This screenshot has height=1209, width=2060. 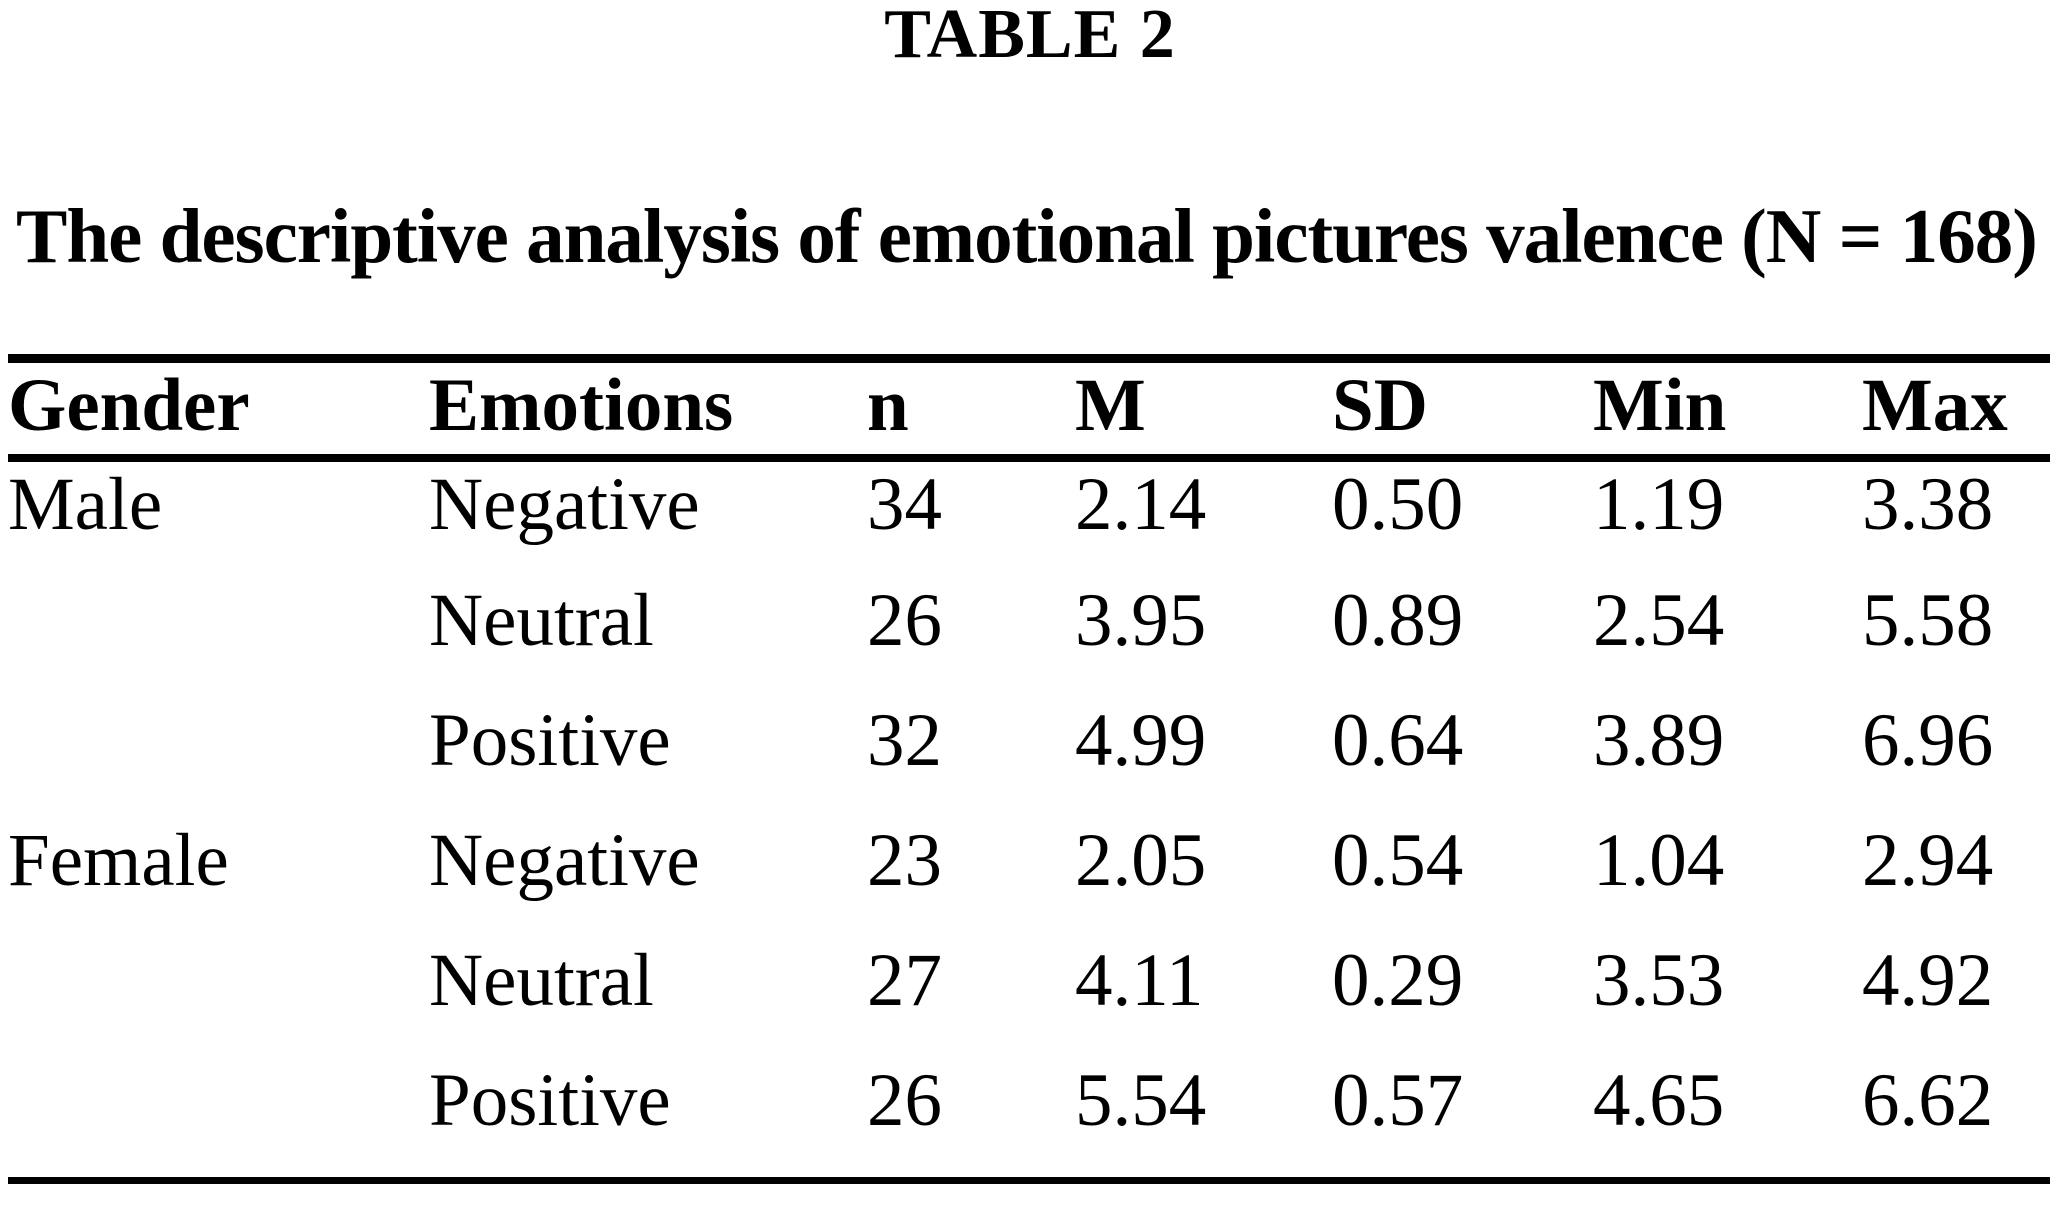 I want to click on table-row: Male Negative 34 2.14 0.50 1.19 3.38, so click(x=1029, y=518).